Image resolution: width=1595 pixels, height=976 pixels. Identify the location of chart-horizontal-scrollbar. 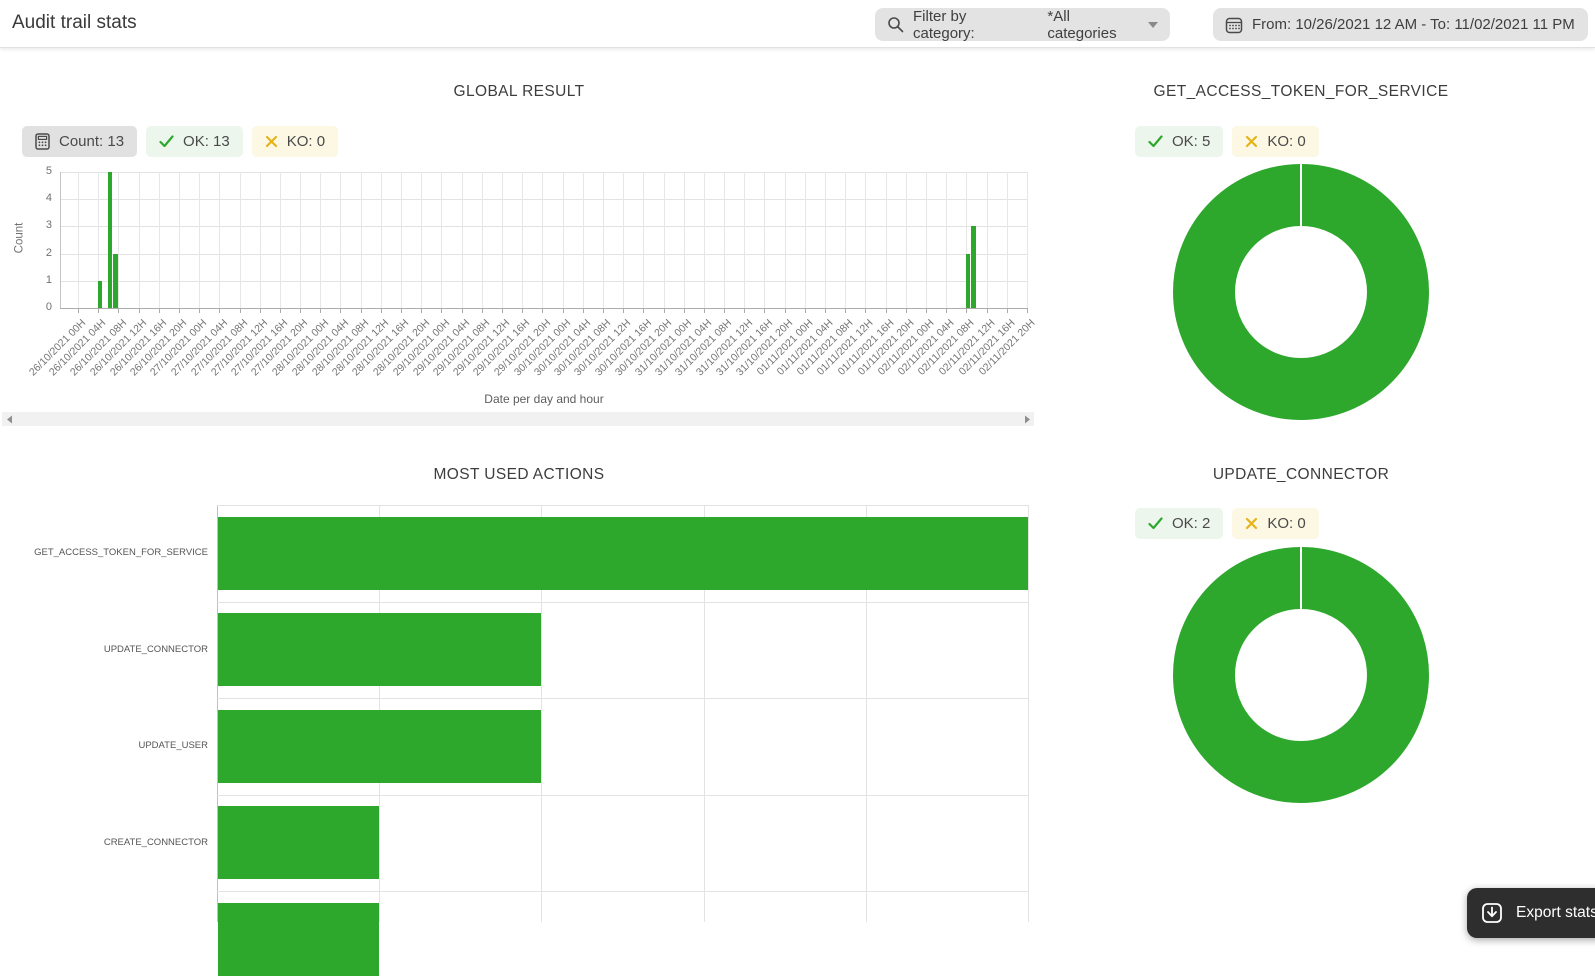
(518, 419).